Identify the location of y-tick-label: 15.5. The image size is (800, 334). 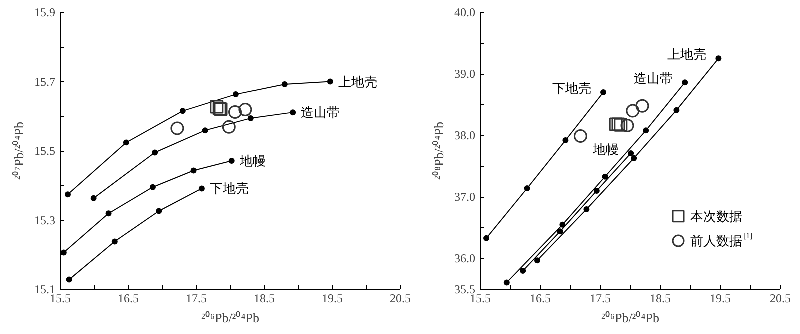
(45, 151).